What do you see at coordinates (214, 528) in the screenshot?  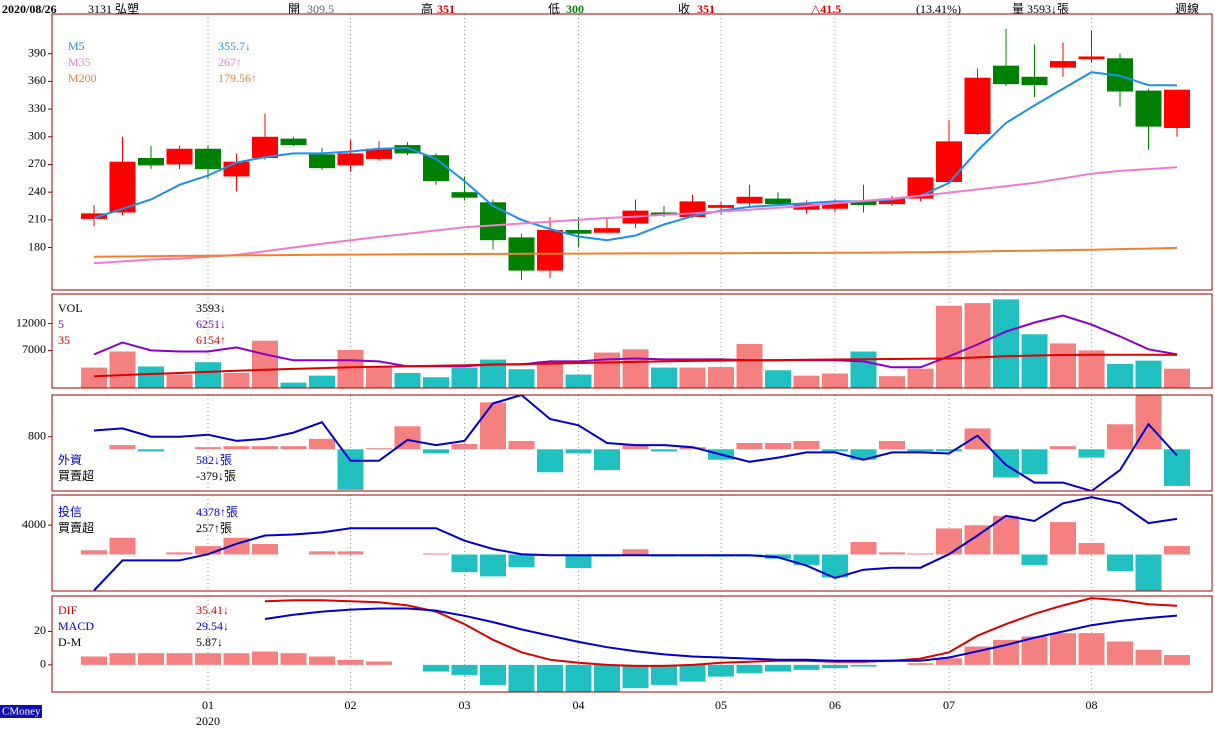 I see `legend-value: 257↑張` at bounding box center [214, 528].